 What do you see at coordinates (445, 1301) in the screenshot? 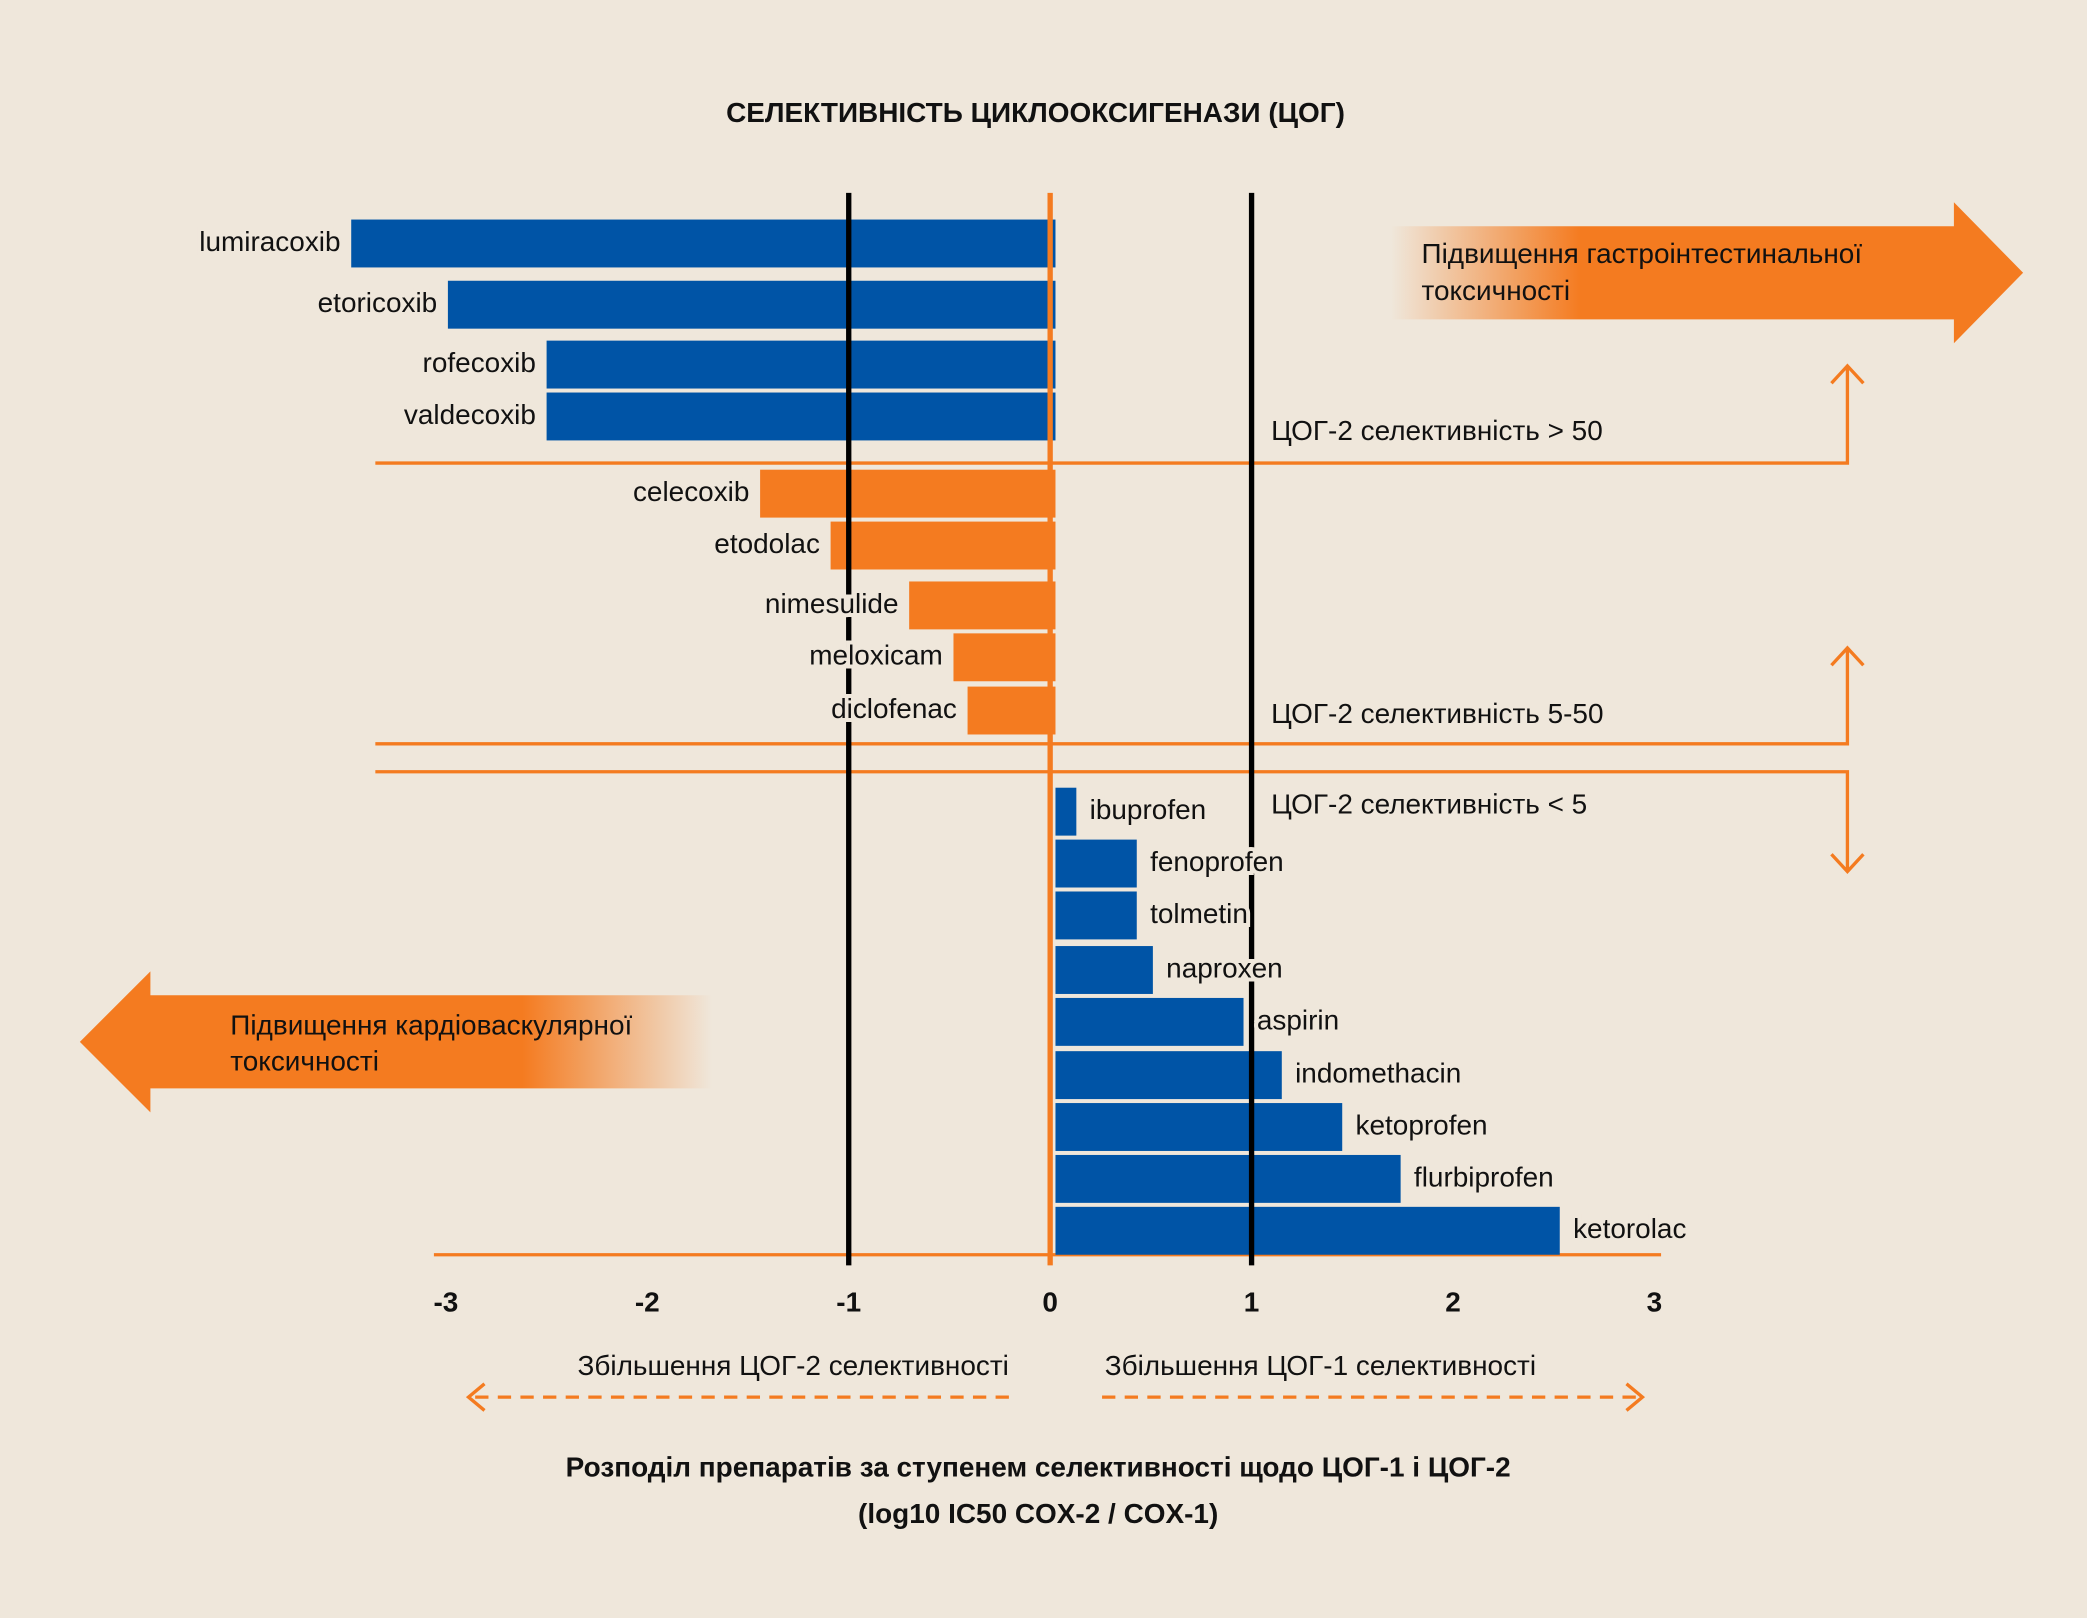
I see `x-tick-label: -3` at bounding box center [445, 1301].